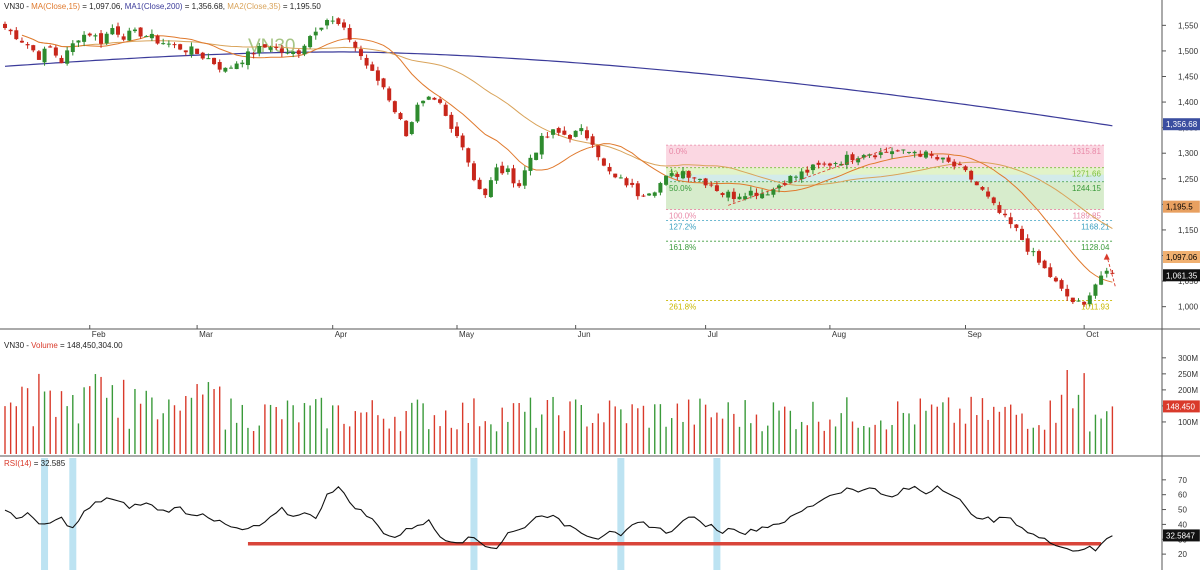 The image size is (1200, 570). I want to click on trend-arrow-head, so click(1106, 256).